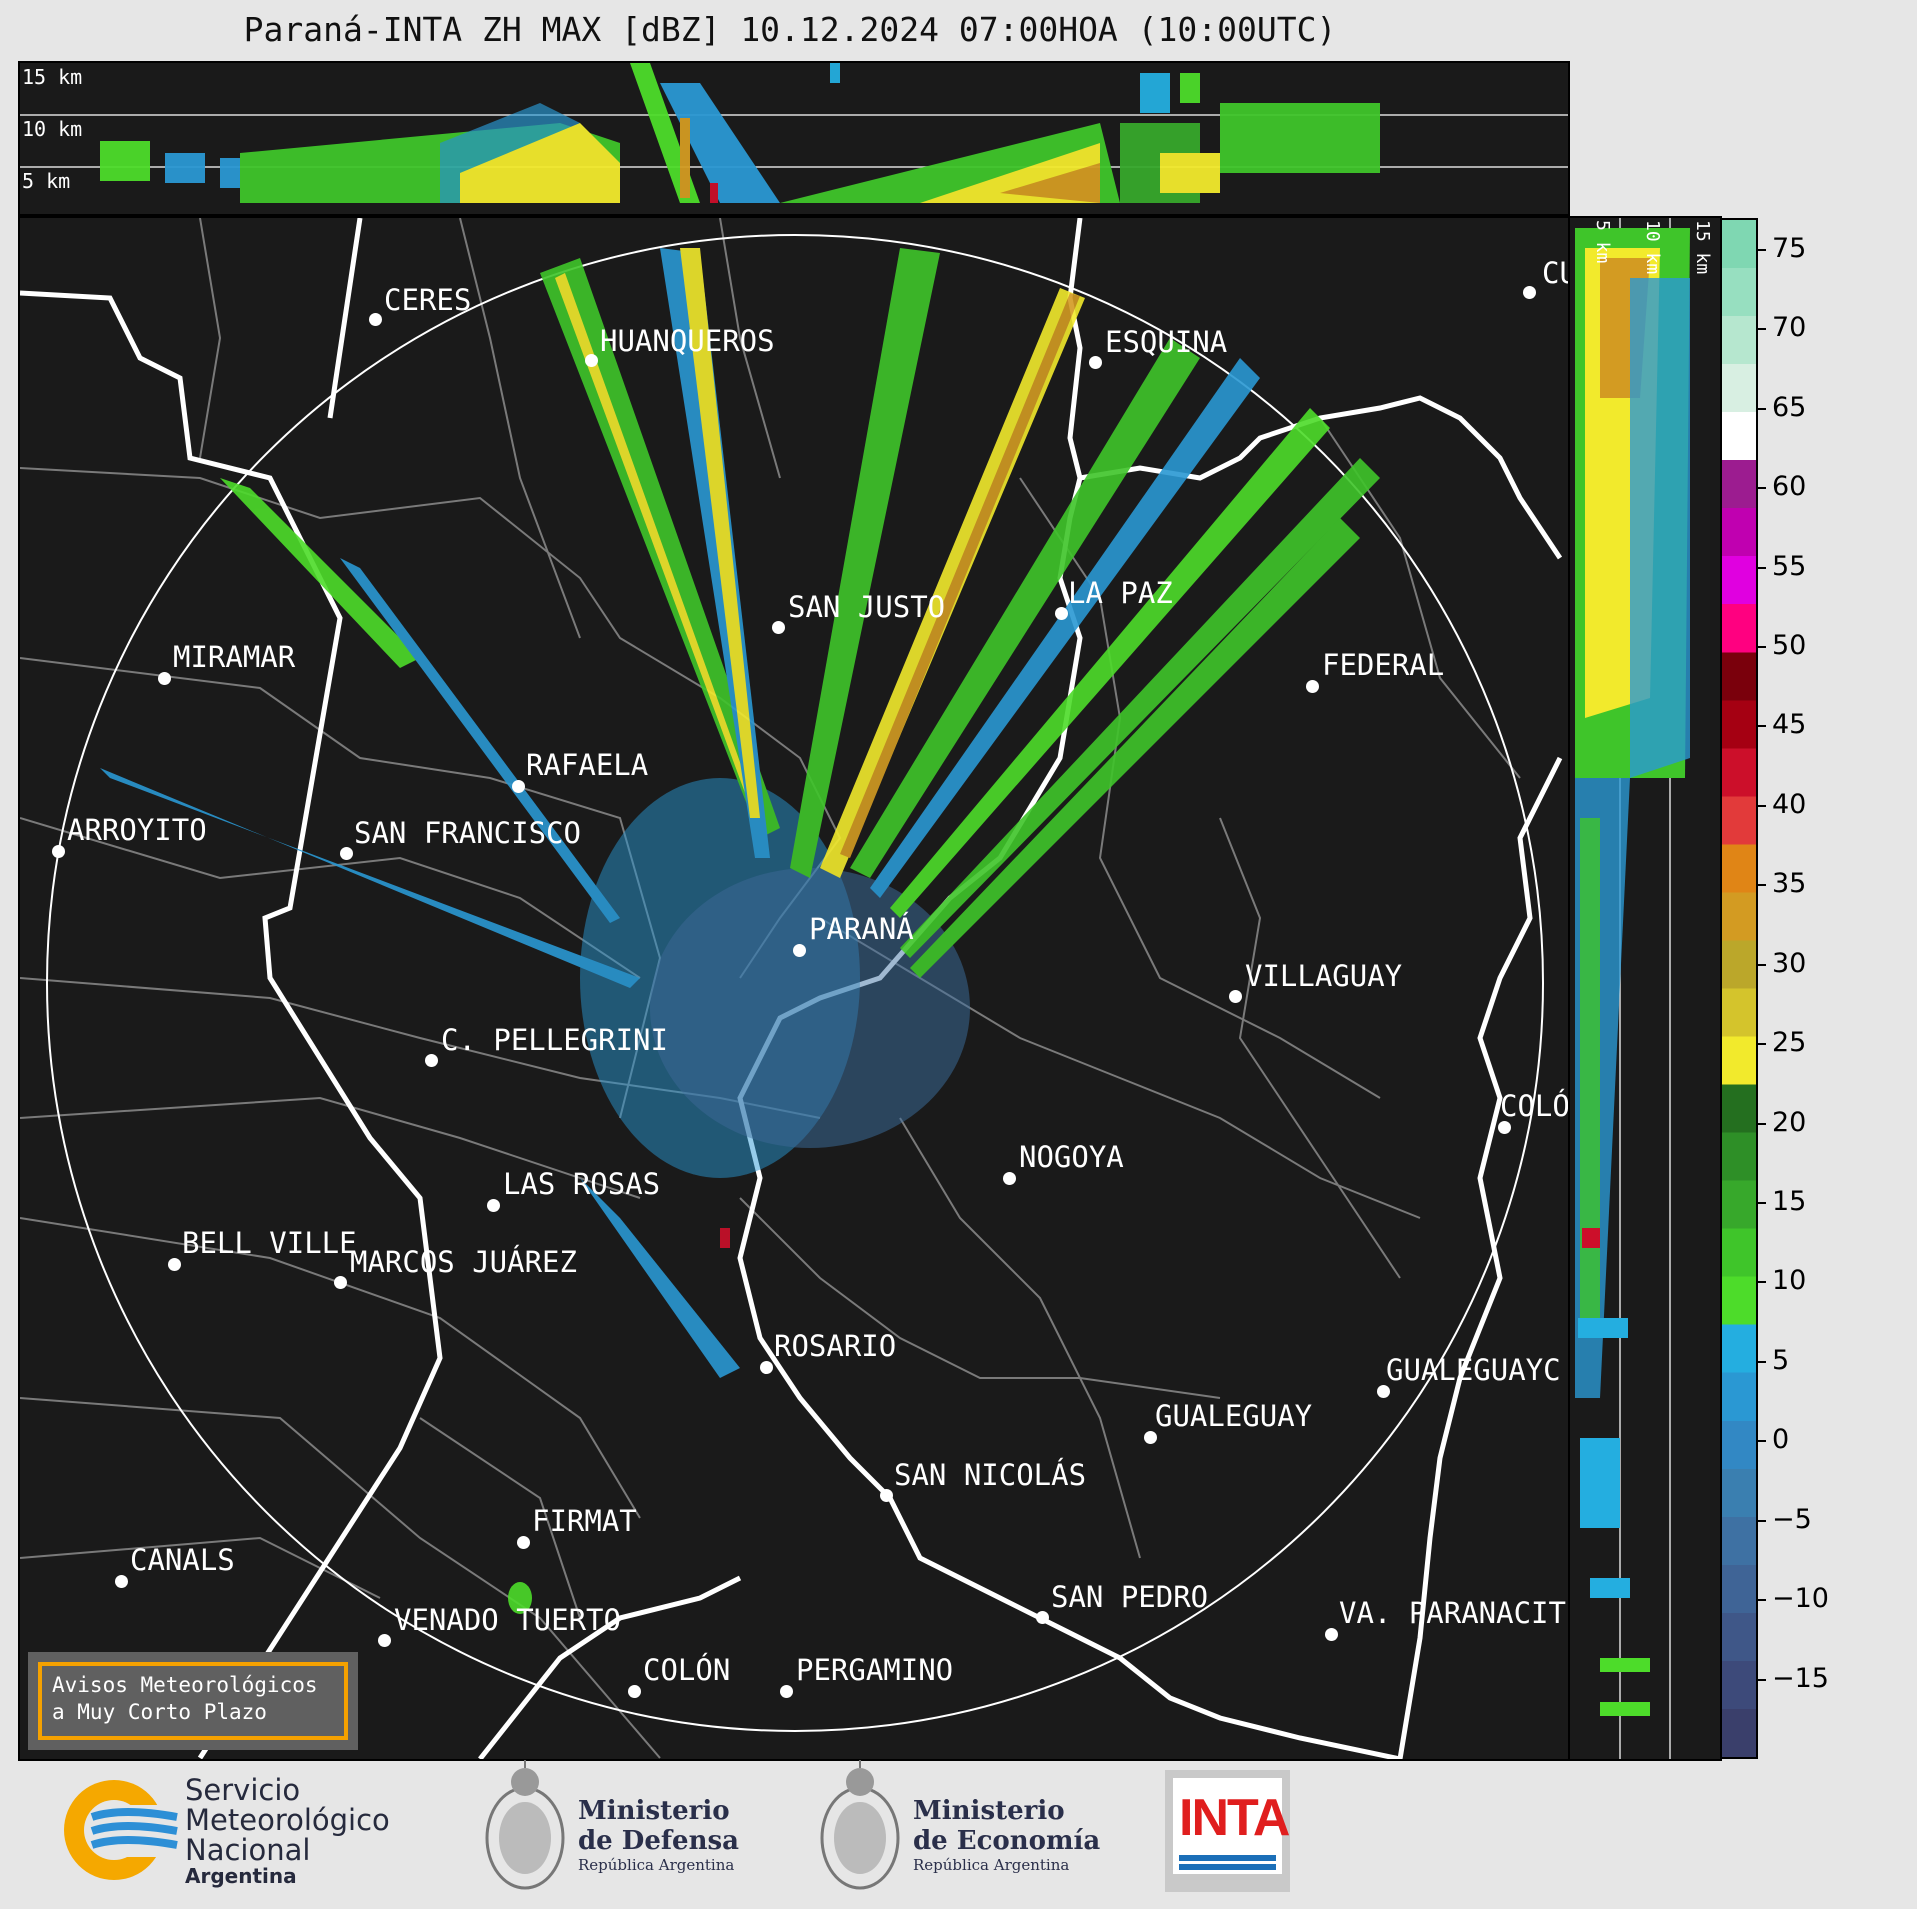 Image resolution: width=1917 pixels, height=1909 pixels. Describe the element at coordinates (584, 1521) in the screenshot. I see `city-label-firmat: FIRMAT` at that location.